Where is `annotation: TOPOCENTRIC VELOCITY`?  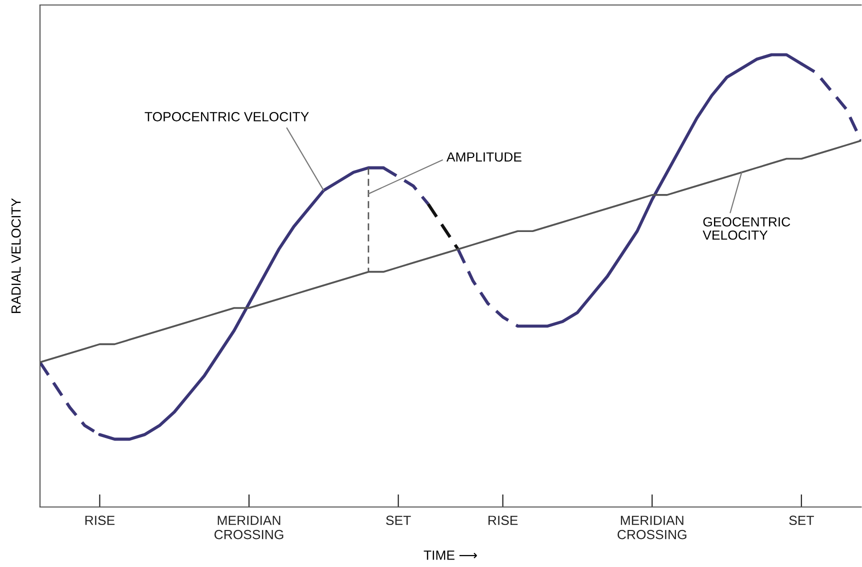 annotation: TOPOCENTRIC VELOCITY is located at coordinates (226, 117).